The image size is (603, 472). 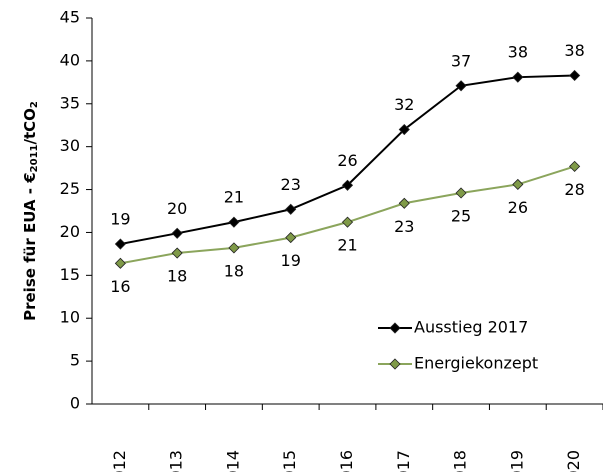 What do you see at coordinates (70, 231) in the screenshot?
I see `y-tick-label: 20` at bounding box center [70, 231].